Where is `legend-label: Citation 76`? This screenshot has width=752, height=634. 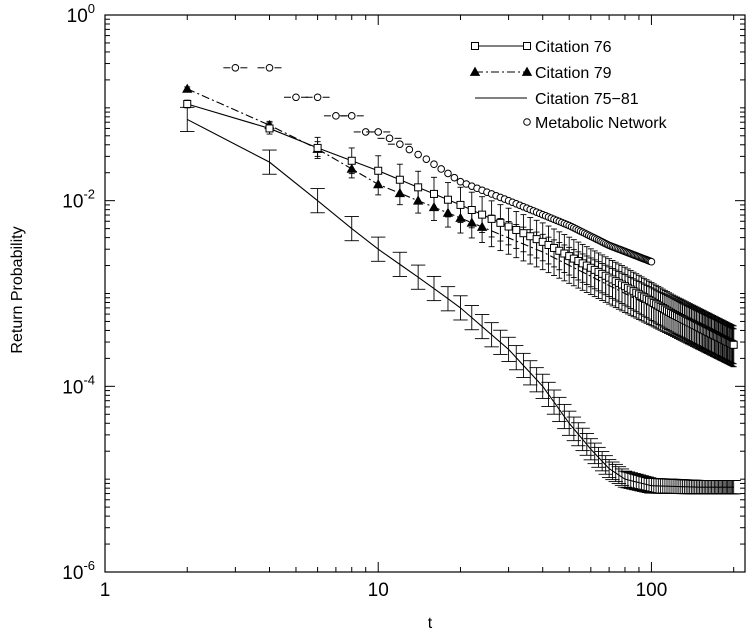
legend-label: Citation 76 is located at coordinates (573, 47).